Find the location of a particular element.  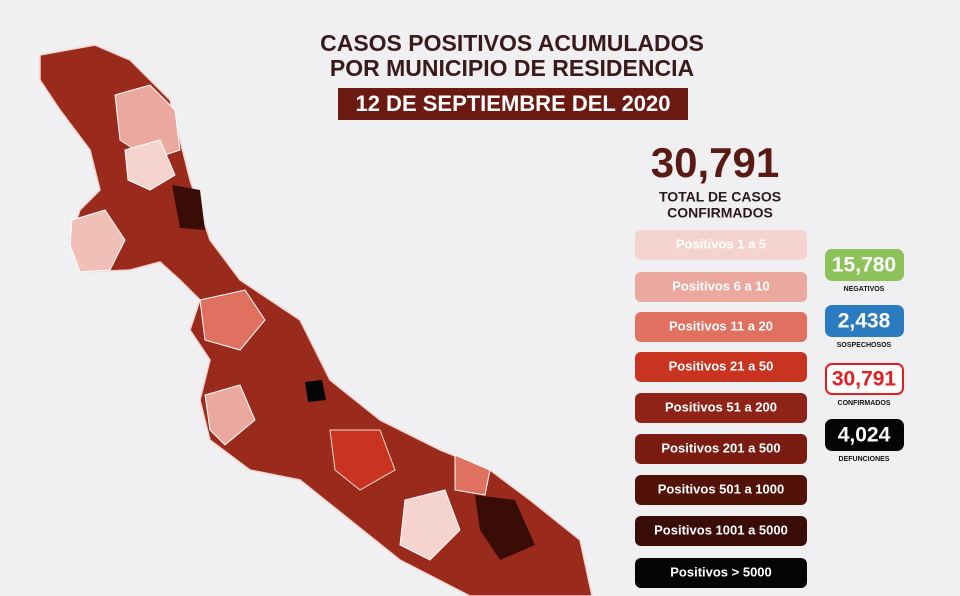

date: 12 DE SEPTIEMBRE DEL 2020 is located at coordinates (512, 103).